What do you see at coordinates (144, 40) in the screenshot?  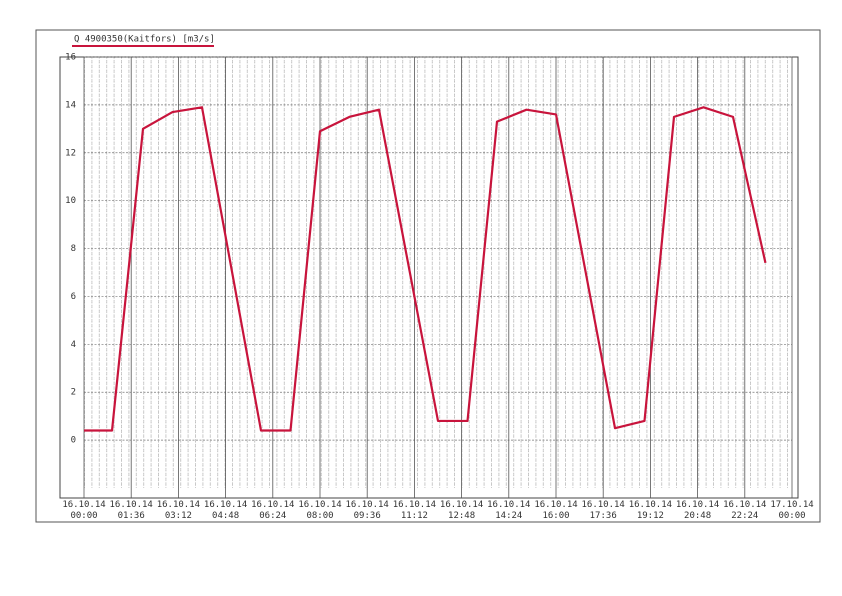 I see `chart-title: Q 4900350(Kaitfors) [m3/s]` at bounding box center [144, 40].